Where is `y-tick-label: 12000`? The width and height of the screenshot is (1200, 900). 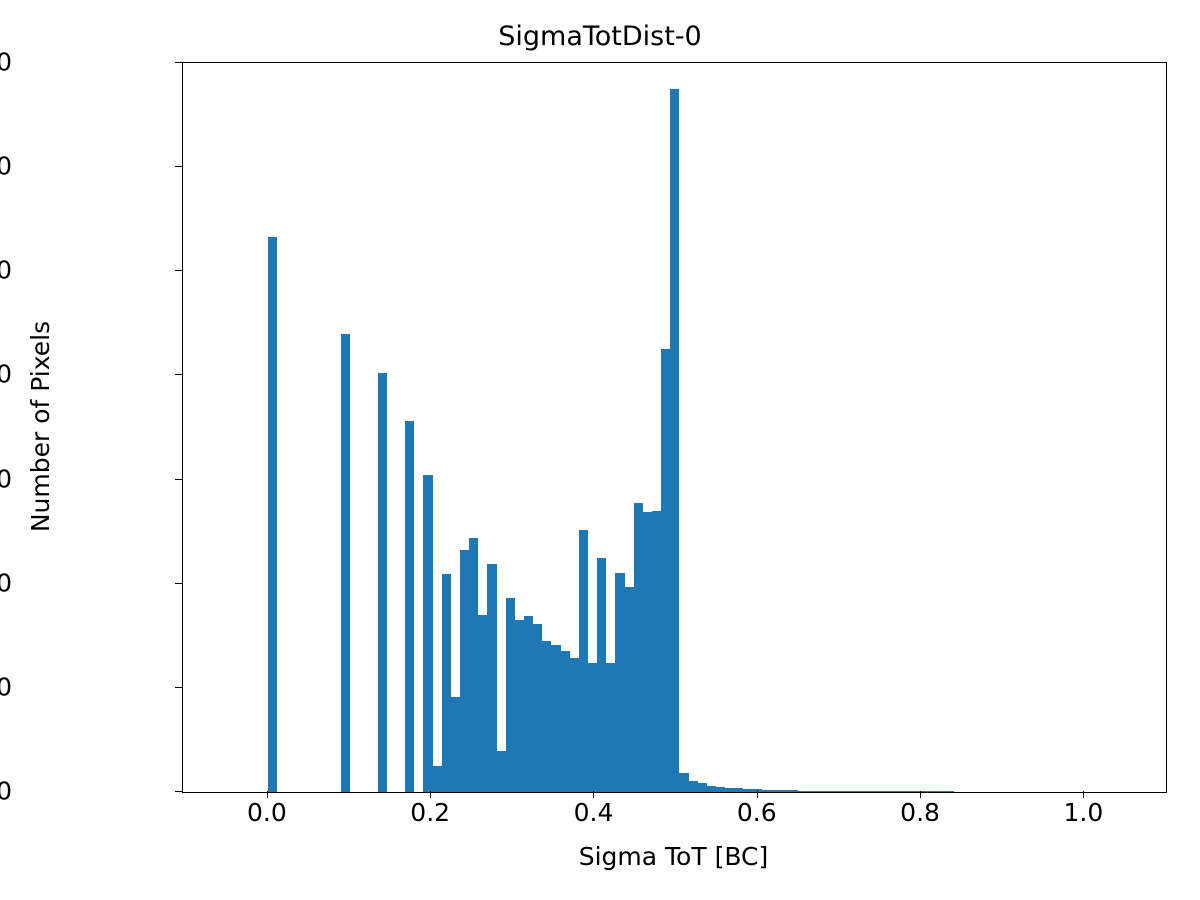
y-tick-label: 12000 is located at coordinates (6, 166).